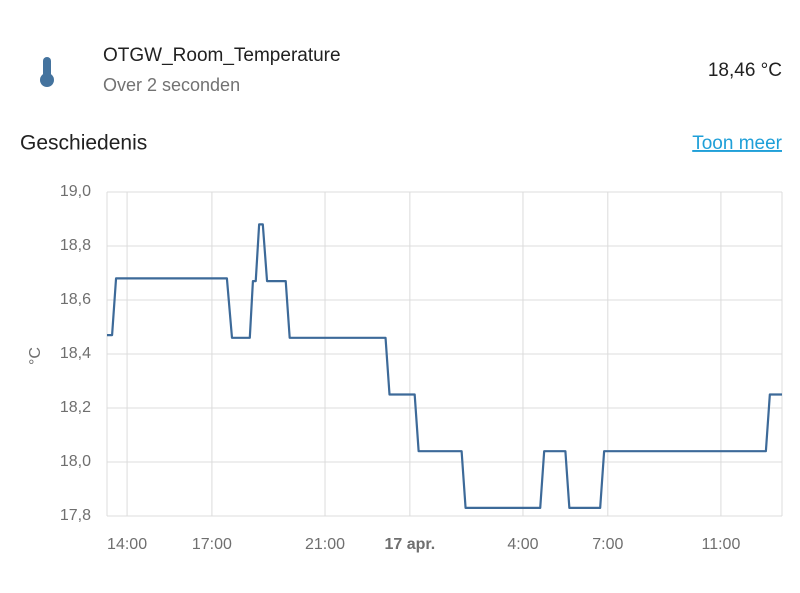 This screenshot has height=593, width=800. I want to click on entity-name: OTGW_Room_Temperature, so click(222, 55).